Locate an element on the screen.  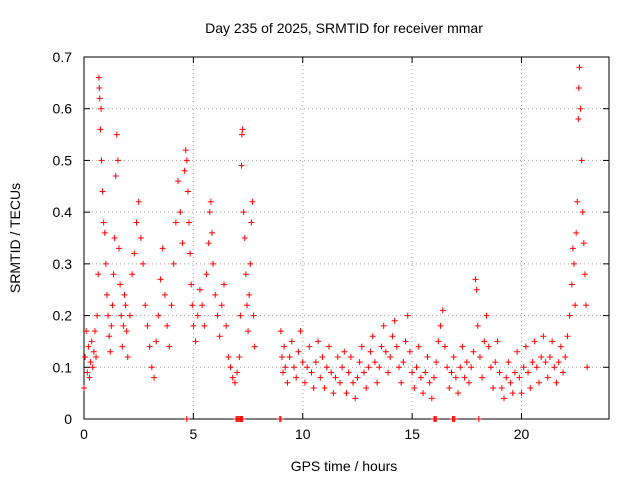
y-tick-label: 0.6 is located at coordinates (63, 109).